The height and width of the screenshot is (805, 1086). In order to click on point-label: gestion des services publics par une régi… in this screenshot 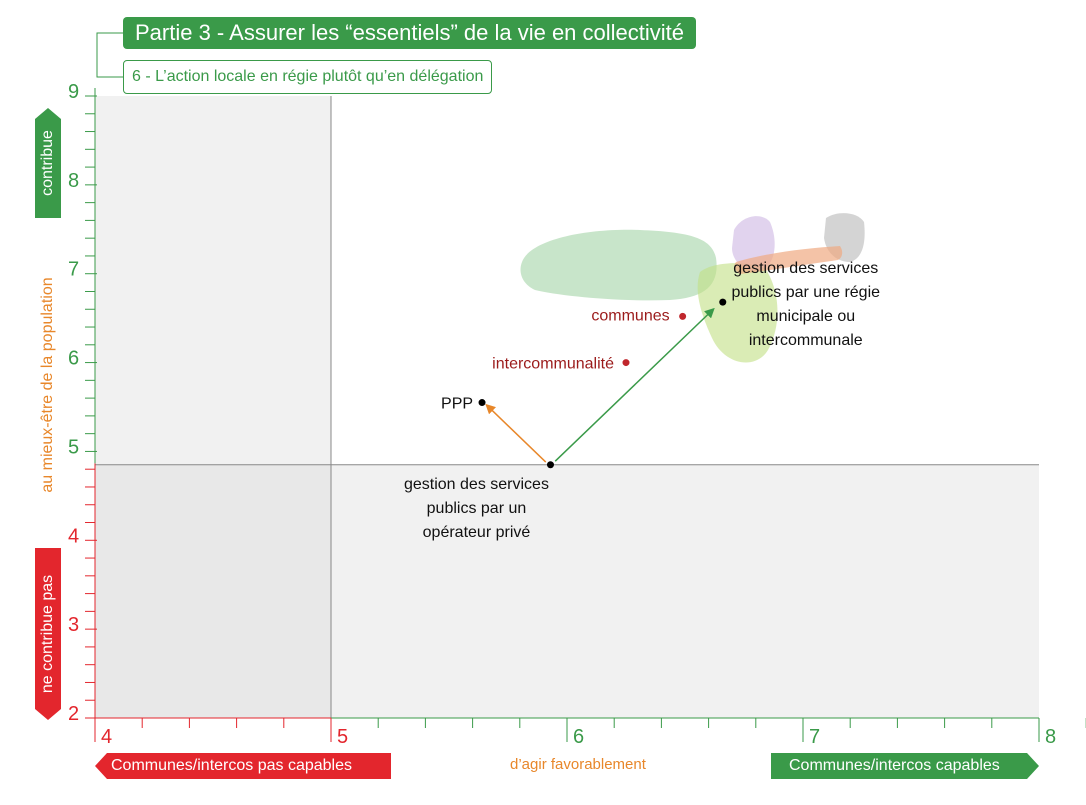, I will do `click(805, 304)`.